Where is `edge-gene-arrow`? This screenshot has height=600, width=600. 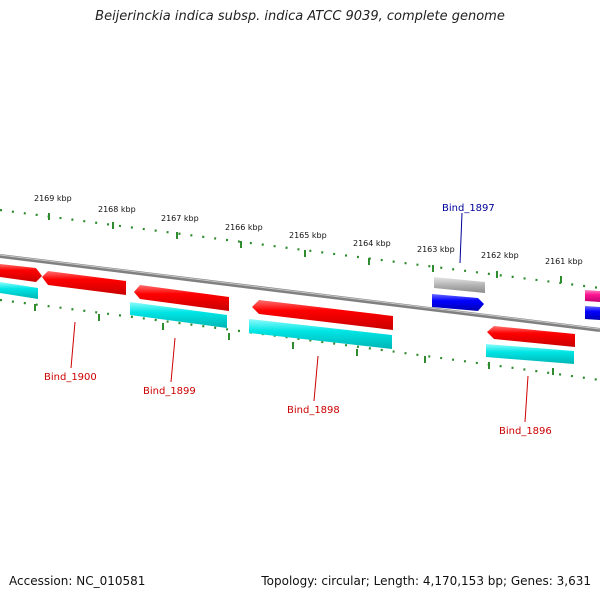 edge-gene-arrow is located at coordinates (592, 296).